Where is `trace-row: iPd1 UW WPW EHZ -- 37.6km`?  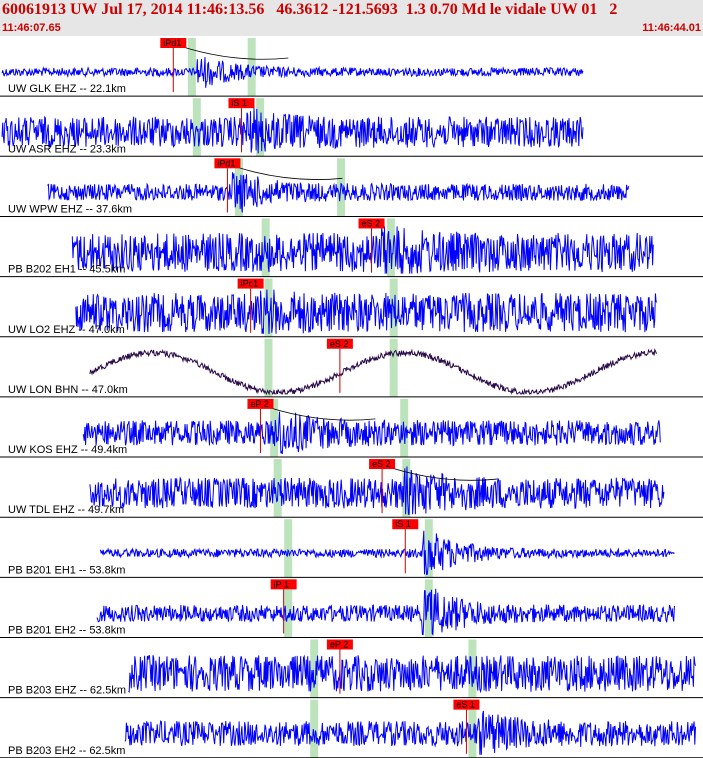
trace-row: iPd1 UW WPW EHZ -- 37.6km is located at coordinates (351, 187).